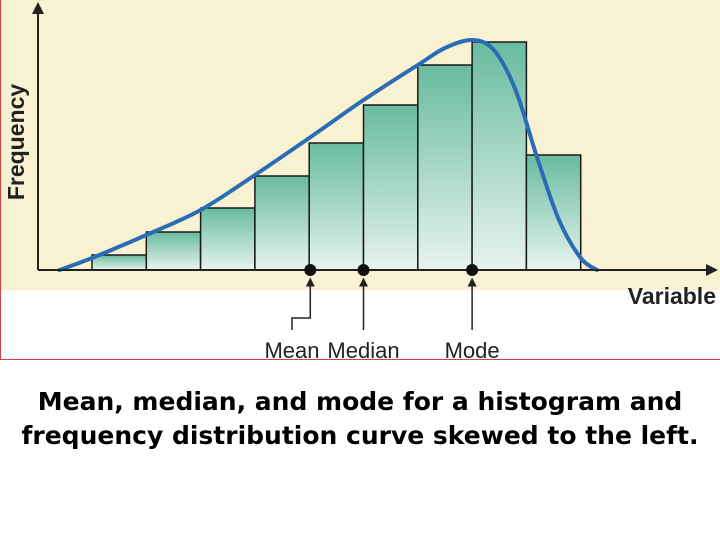 This screenshot has height=540, width=720. Describe the element at coordinates (303, 303) in the screenshot. I see `marker-arrow` at that location.